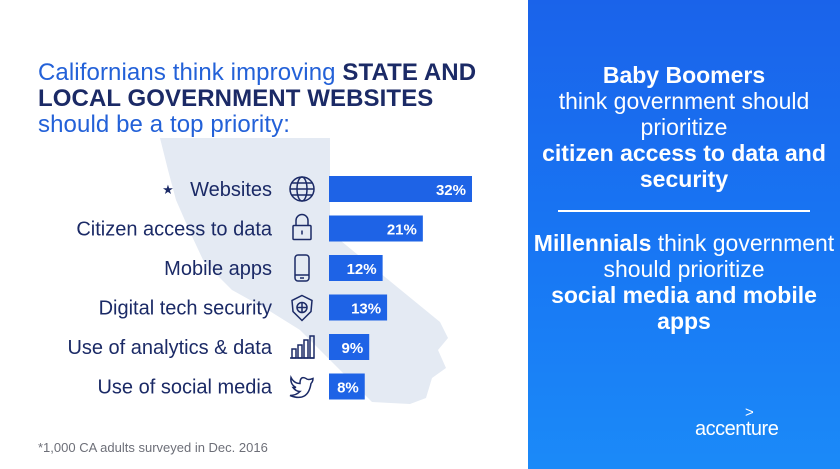 Image resolution: width=840 pixels, height=469 pixels. Describe the element at coordinates (402, 230) in the screenshot. I see `value-label: 21%` at that location.